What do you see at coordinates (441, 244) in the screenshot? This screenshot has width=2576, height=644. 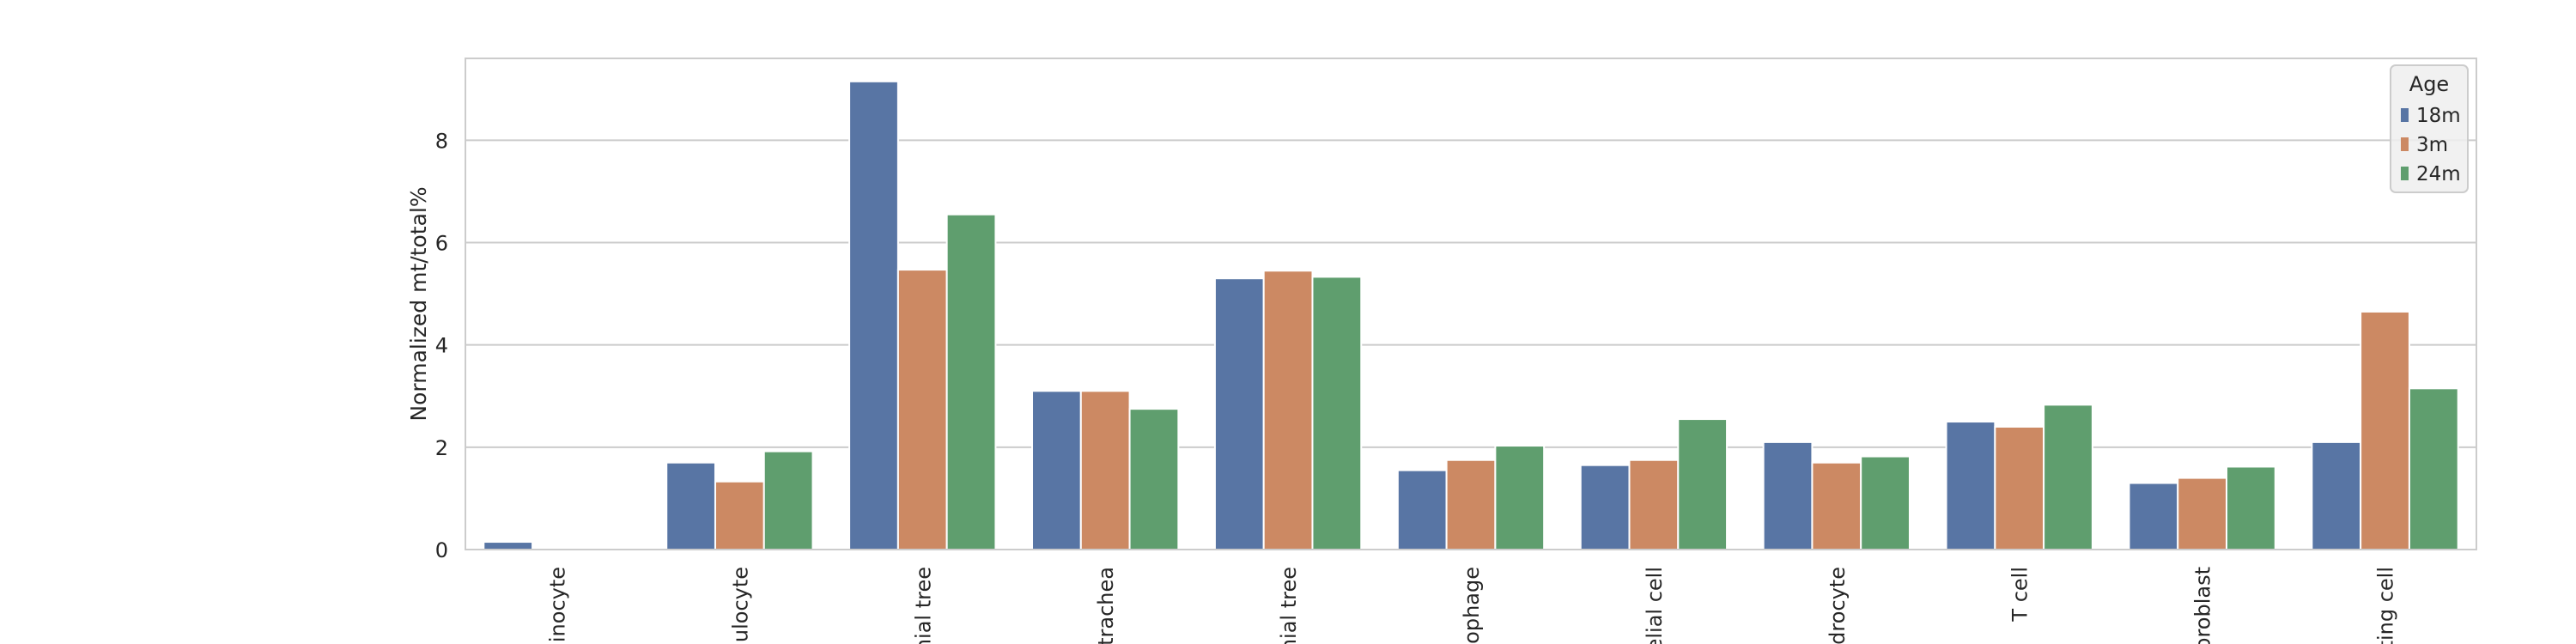 I see `y-tick-label: 6` at bounding box center [441, 244].